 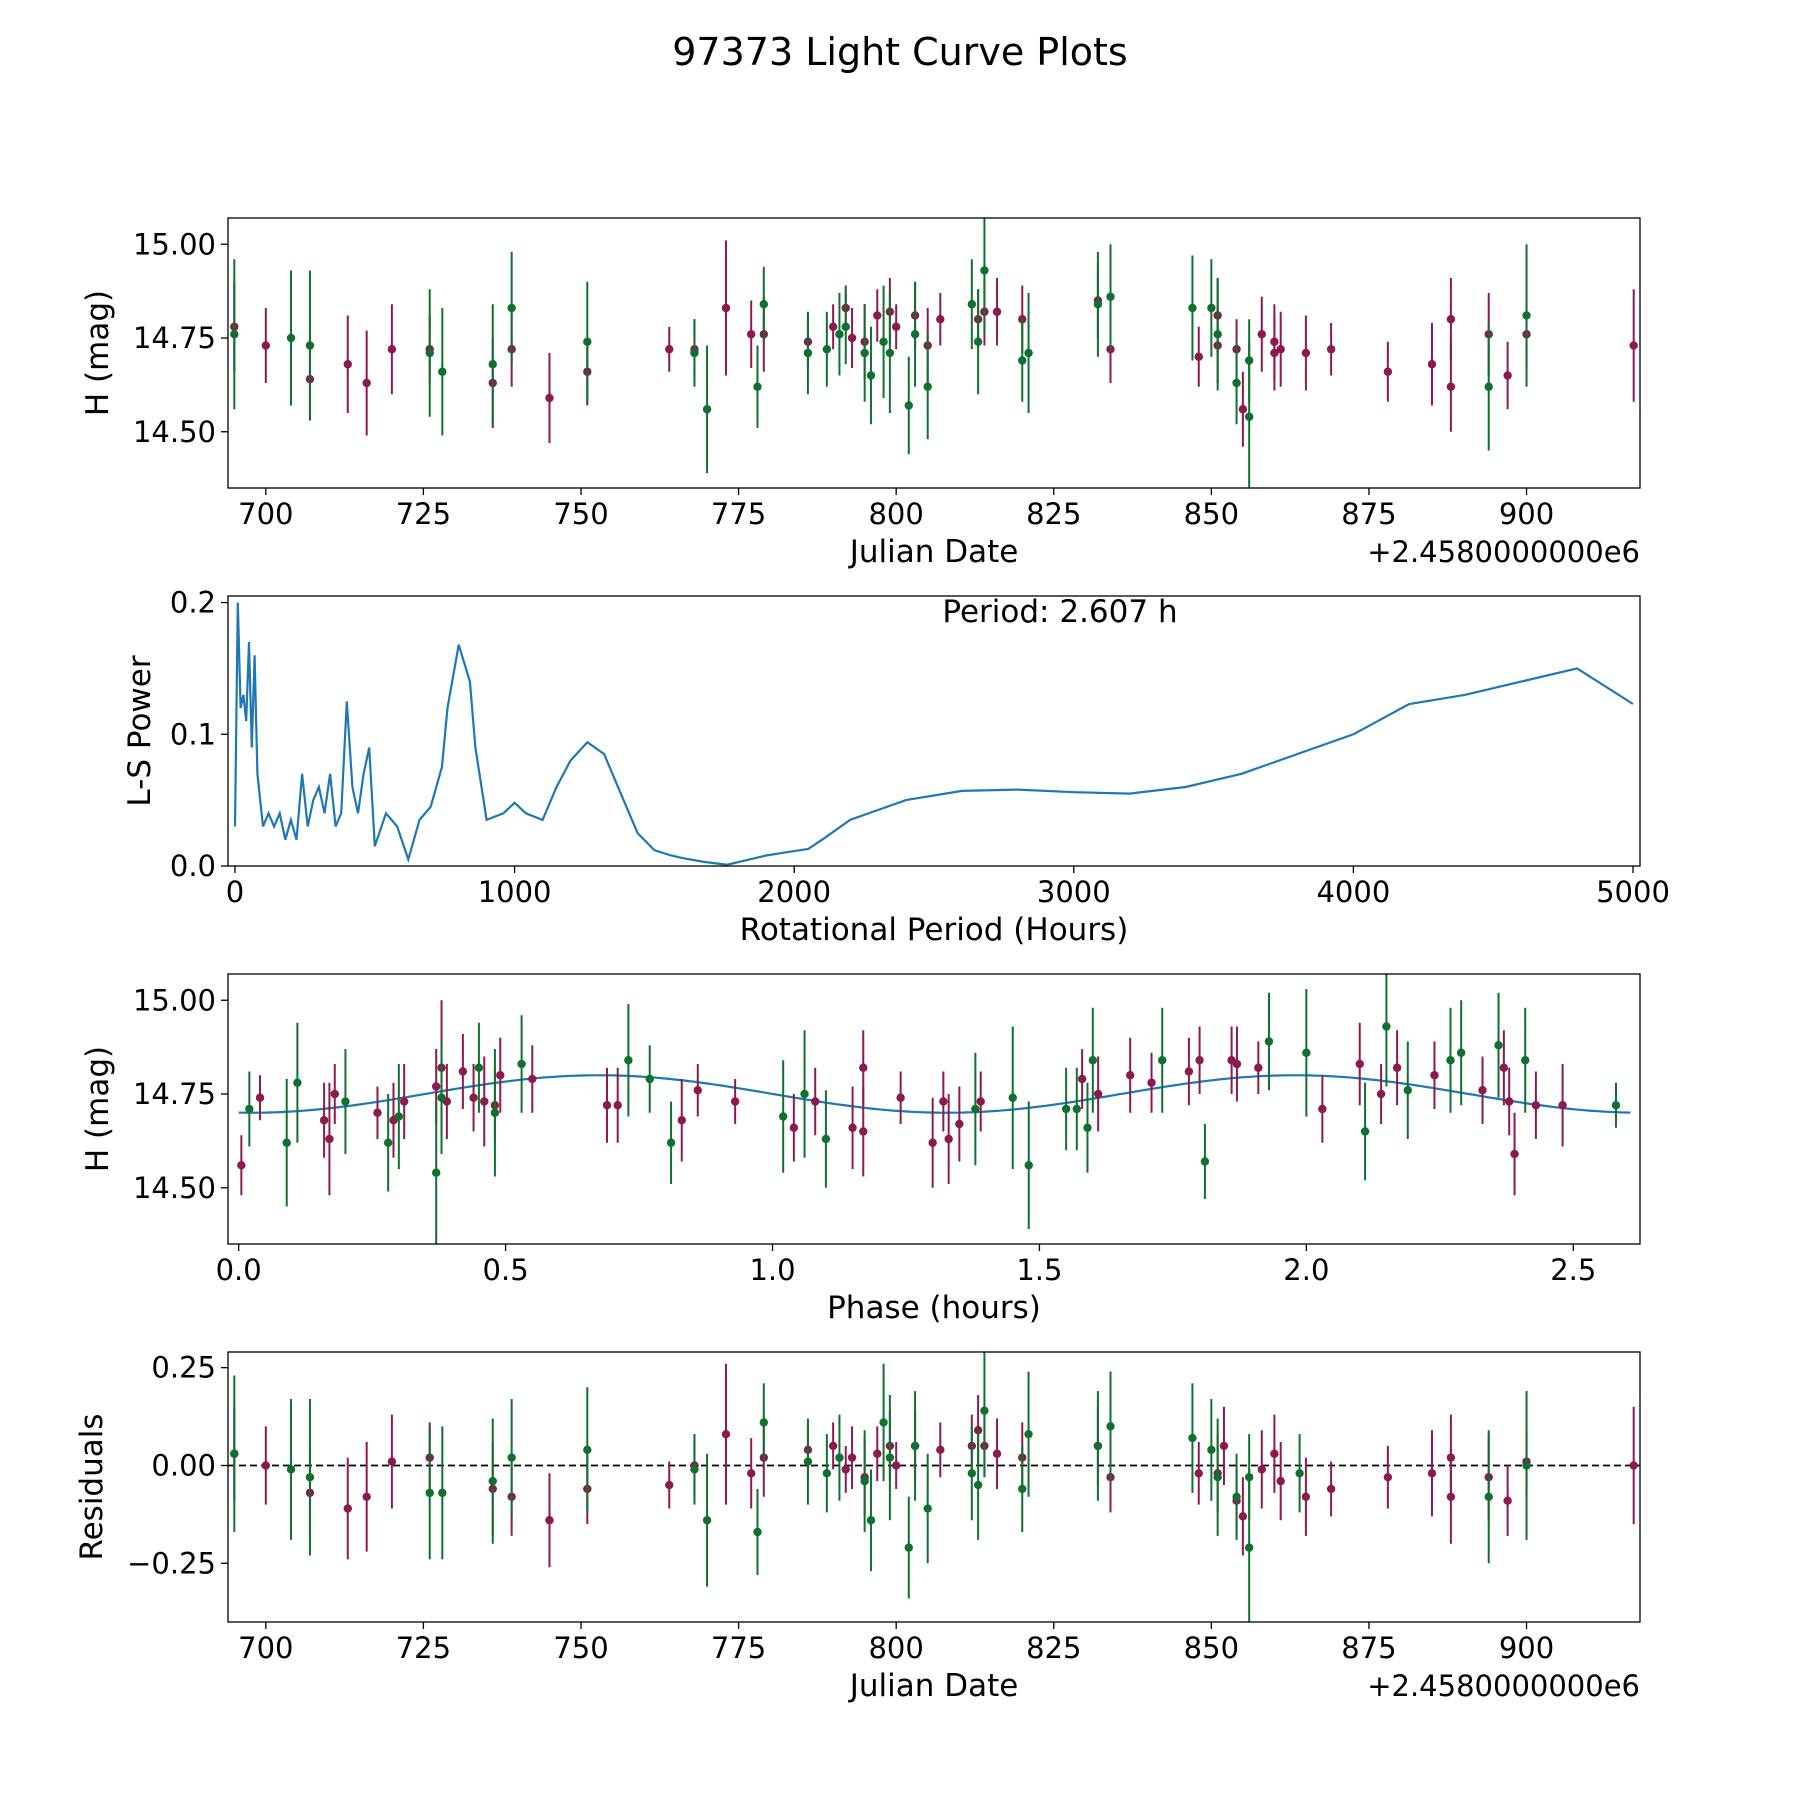 What do you see at coordinates (895, 514) in the screenshot?
I see `x-tick-label: 800` at bounding box center [895, 514].